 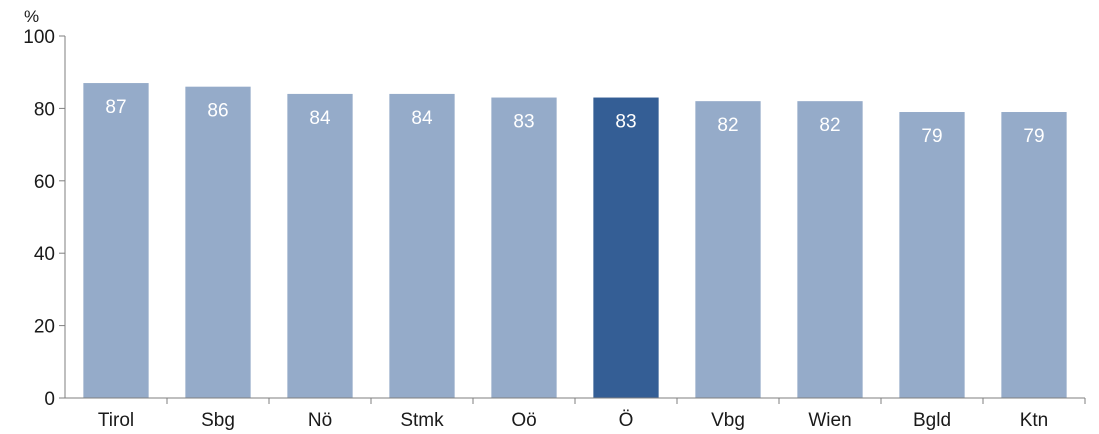 What do you see at coordinates (931, 136) in the screenshot?
I see `data-label-8: 79` at bounding box center [931, 136].